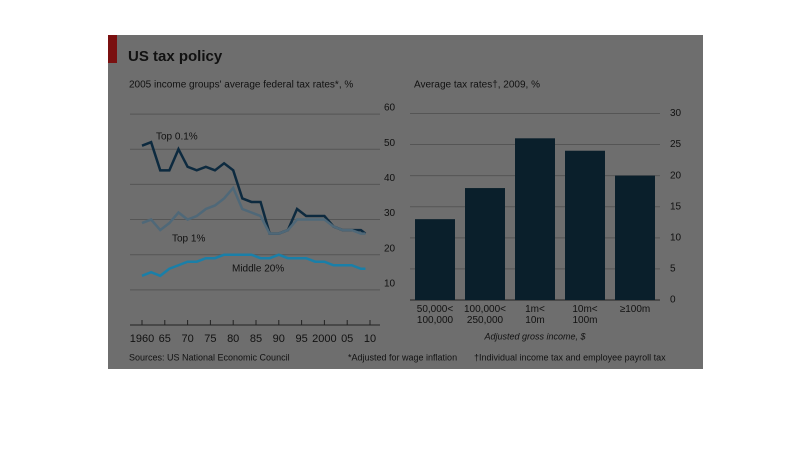 This screenshot has height=464, width=810. What do you see at coordinates (477, 85) in the screenshot?
I see `subtitle: Average tax rates†, 2009, %` at bounding box center [477, 85].